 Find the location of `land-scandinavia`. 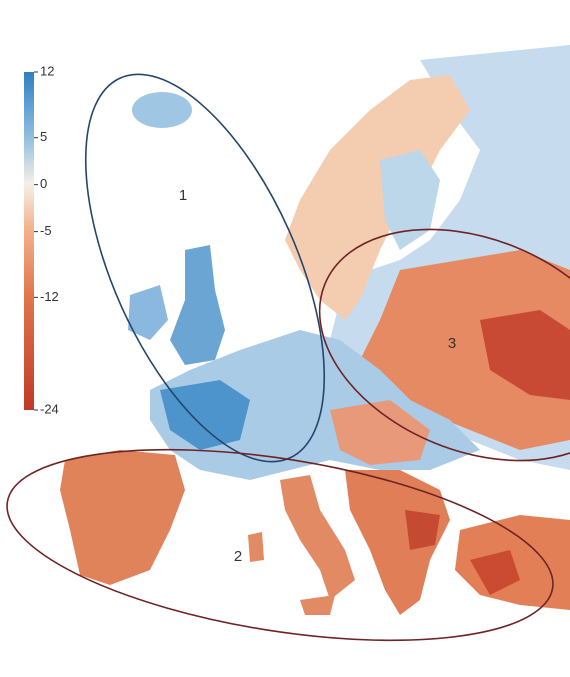

land-scandinavia is located at coordinates (377, 197).